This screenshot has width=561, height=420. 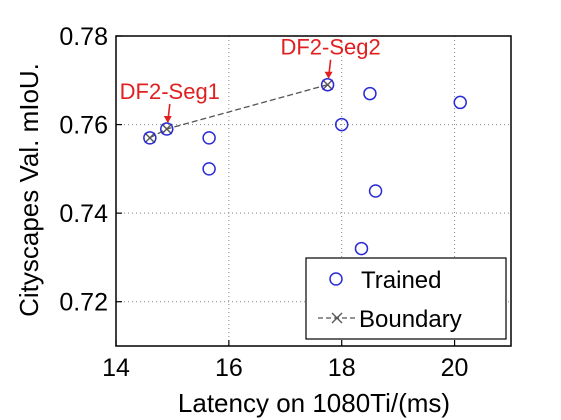 I want to click on y-tick-label: 0.76, so click(x=83, y=126).